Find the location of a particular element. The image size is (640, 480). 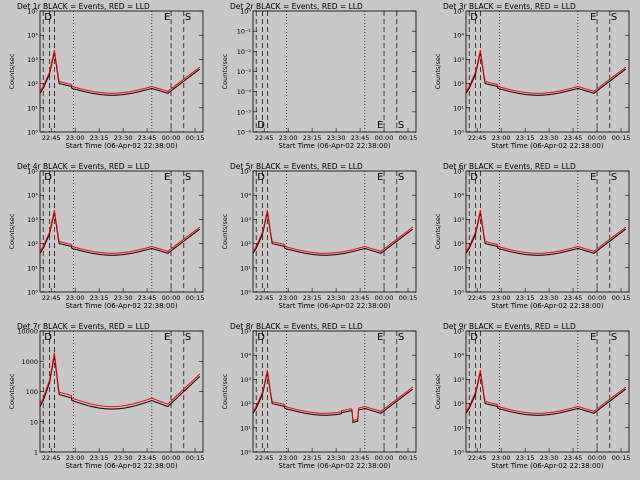

chart-title: Det 2r BLACK = Events, RED = LLD is located at coordinates (296, 6).